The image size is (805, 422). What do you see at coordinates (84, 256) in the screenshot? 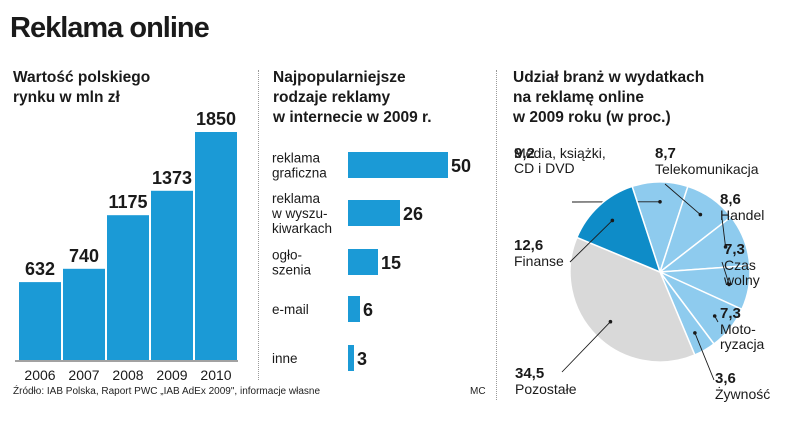
I see `bar-value-label: 740` at bounding box center [84, 256].